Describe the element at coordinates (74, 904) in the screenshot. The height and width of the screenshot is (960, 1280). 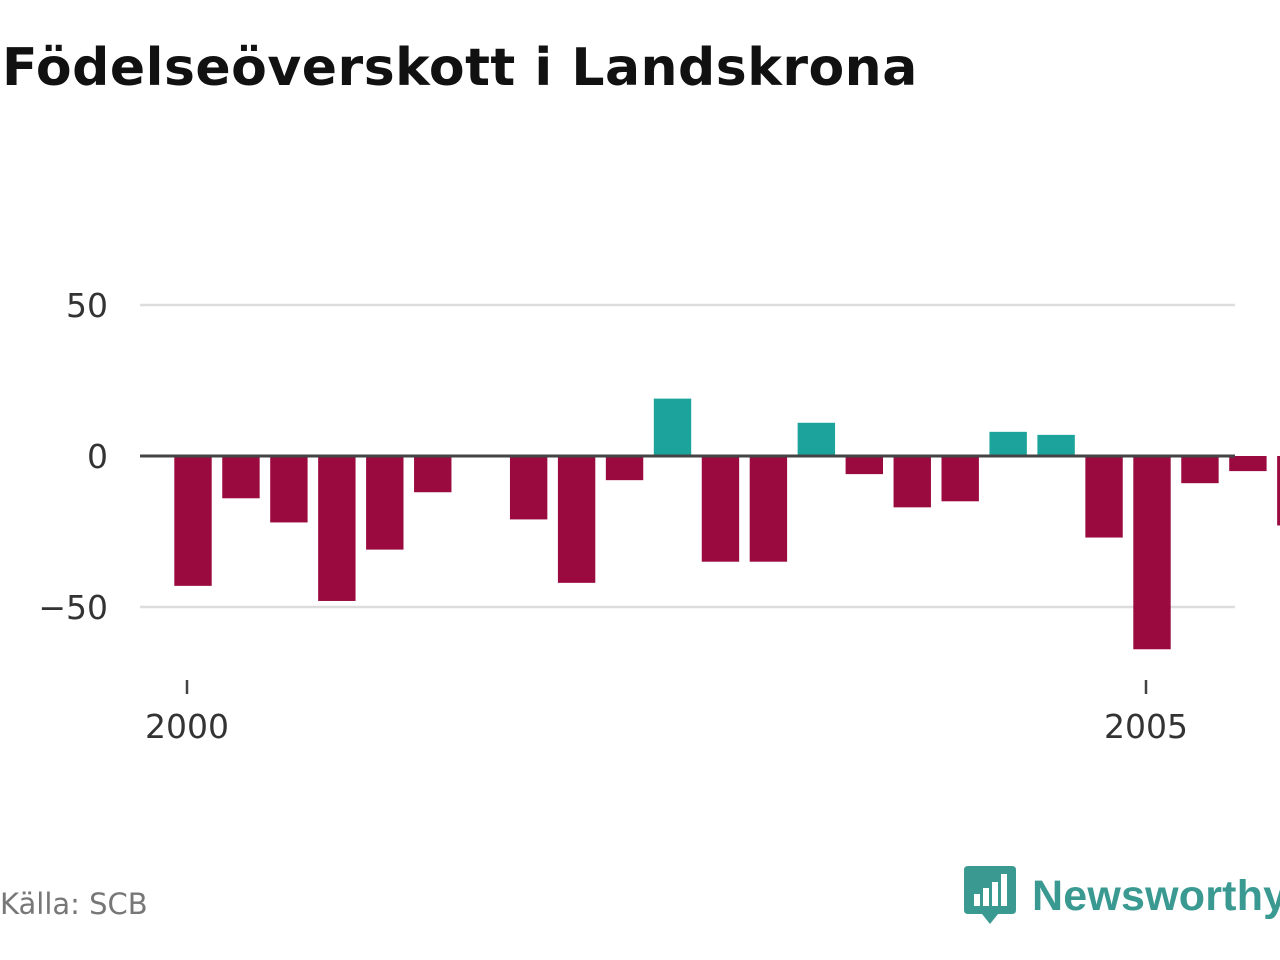
I see `source-note: Källa: SCB` at that location.